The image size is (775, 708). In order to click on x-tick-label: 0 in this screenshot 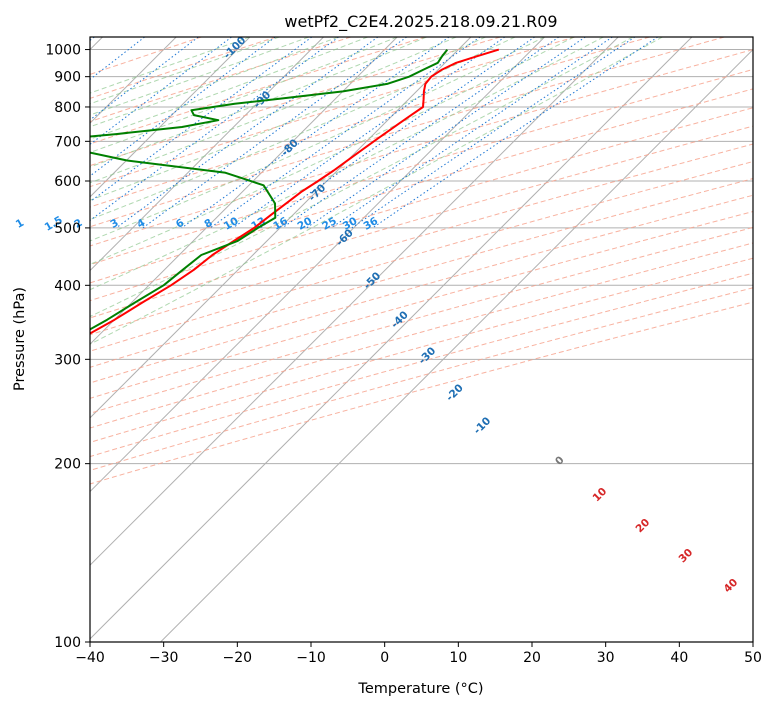, I will do `click(384, 658)`.